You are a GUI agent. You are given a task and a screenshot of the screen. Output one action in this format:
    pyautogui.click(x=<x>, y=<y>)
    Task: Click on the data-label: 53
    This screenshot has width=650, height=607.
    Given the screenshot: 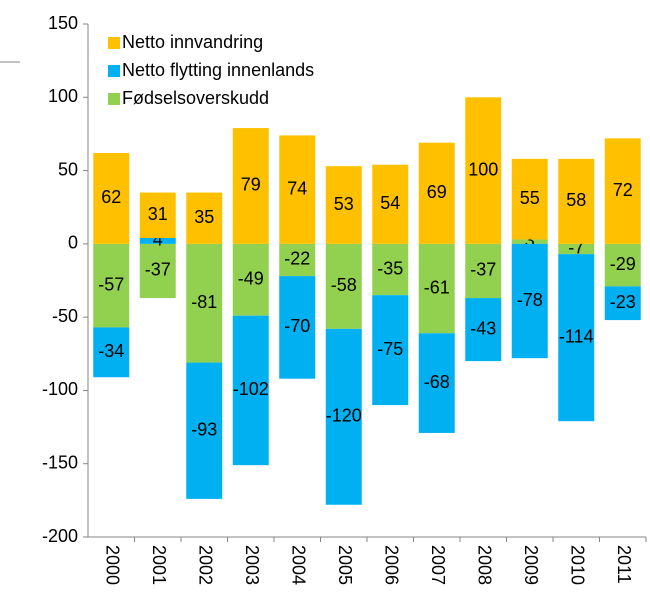 What is the action you would take?
    pyautogui.click(x=344, y=204)
    